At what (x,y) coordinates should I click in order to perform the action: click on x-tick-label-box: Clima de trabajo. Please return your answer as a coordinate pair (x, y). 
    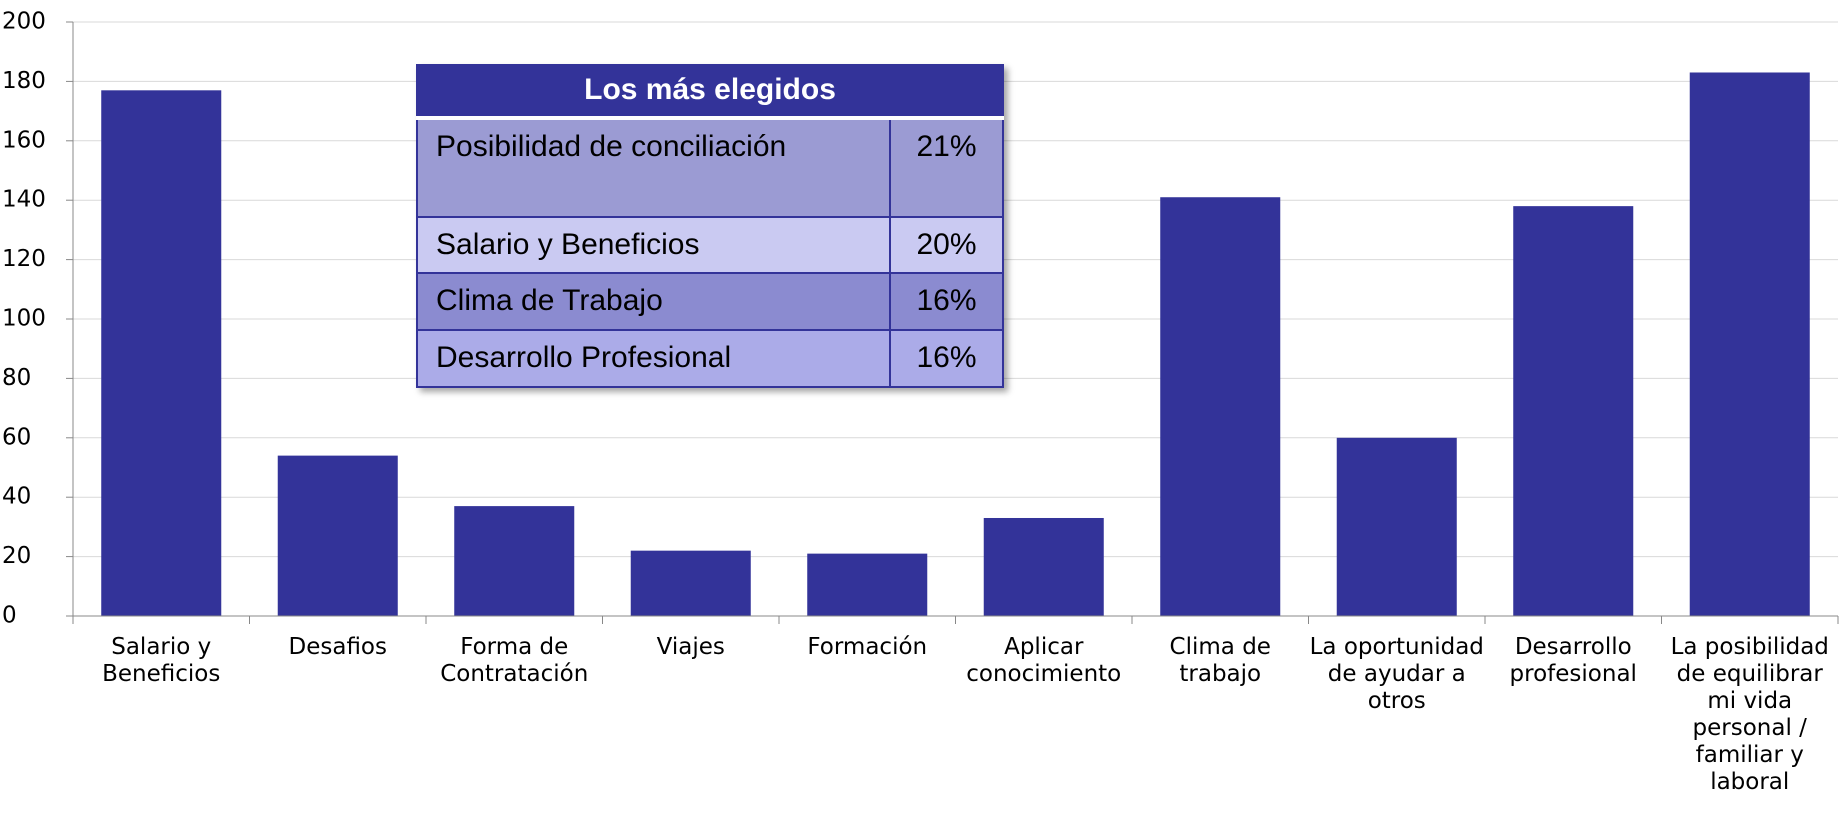
    Looking at the image, I should click on (1220, 660).